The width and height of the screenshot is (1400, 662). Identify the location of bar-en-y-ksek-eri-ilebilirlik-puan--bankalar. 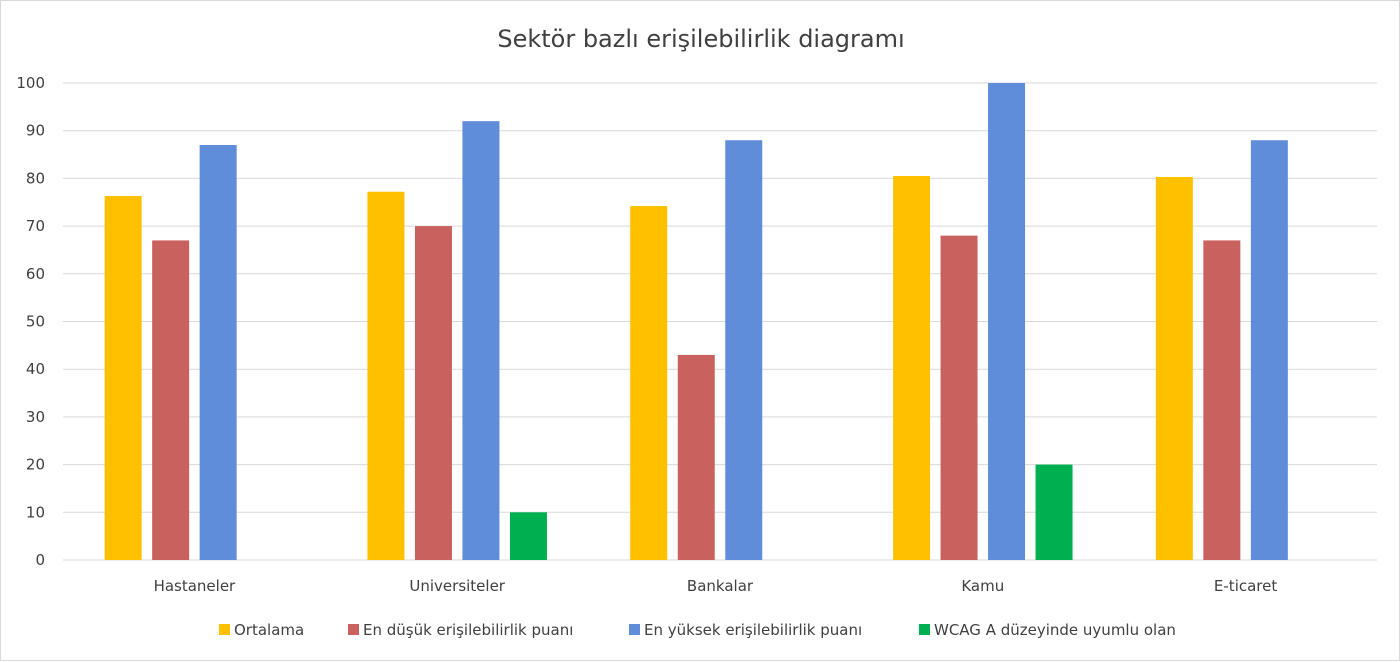
(744, 350).